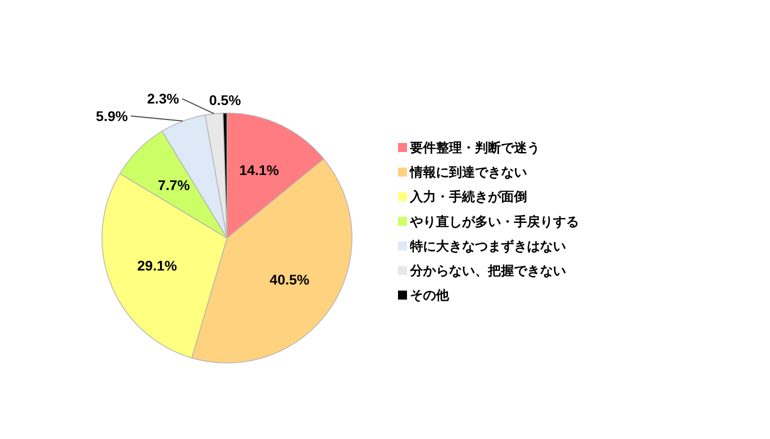  Describe the element at coordinates (474, 147) in the screenshot. I see `legend-label: 要件整理・判断で迷う` at that location.